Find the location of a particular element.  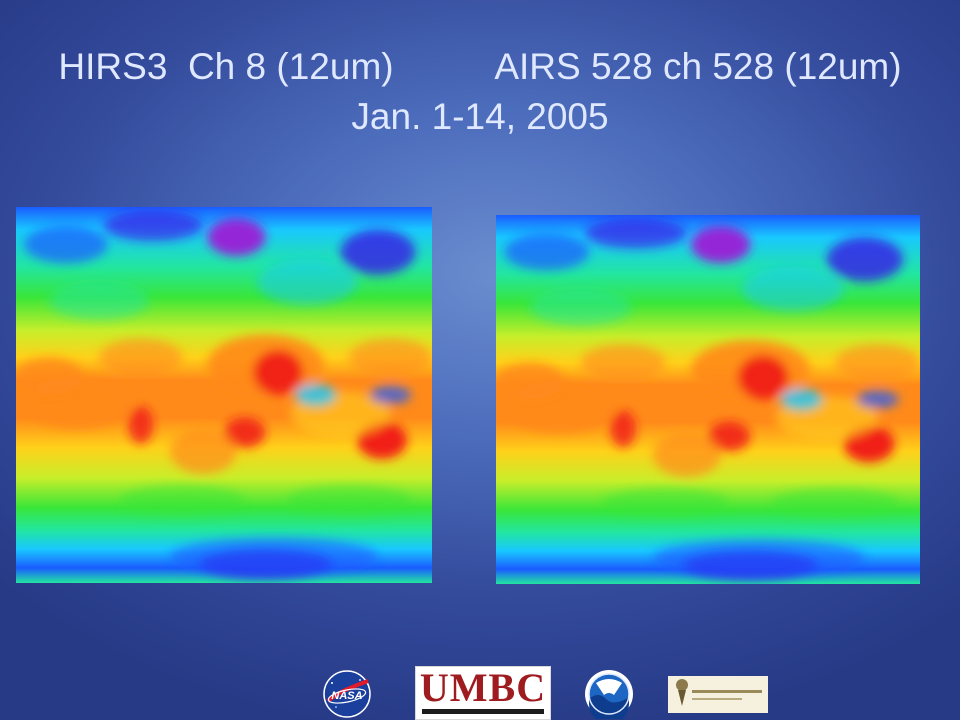

nasa-logo: NASA is located at coordinates (347, 694).